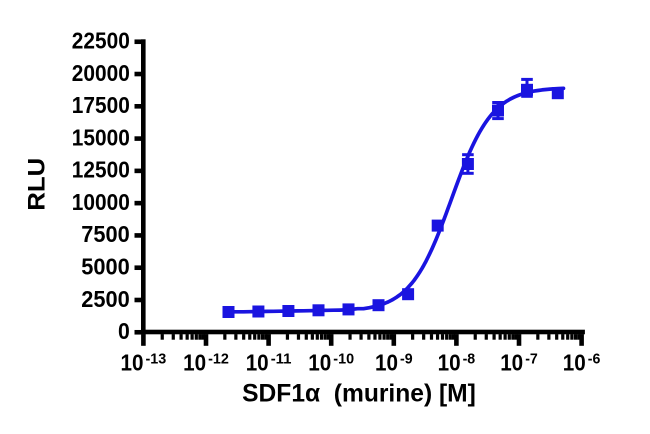 This screenshot has width=650, height=434. I want to click on svg-text:10-8: 10 -8, so click(457, 363).